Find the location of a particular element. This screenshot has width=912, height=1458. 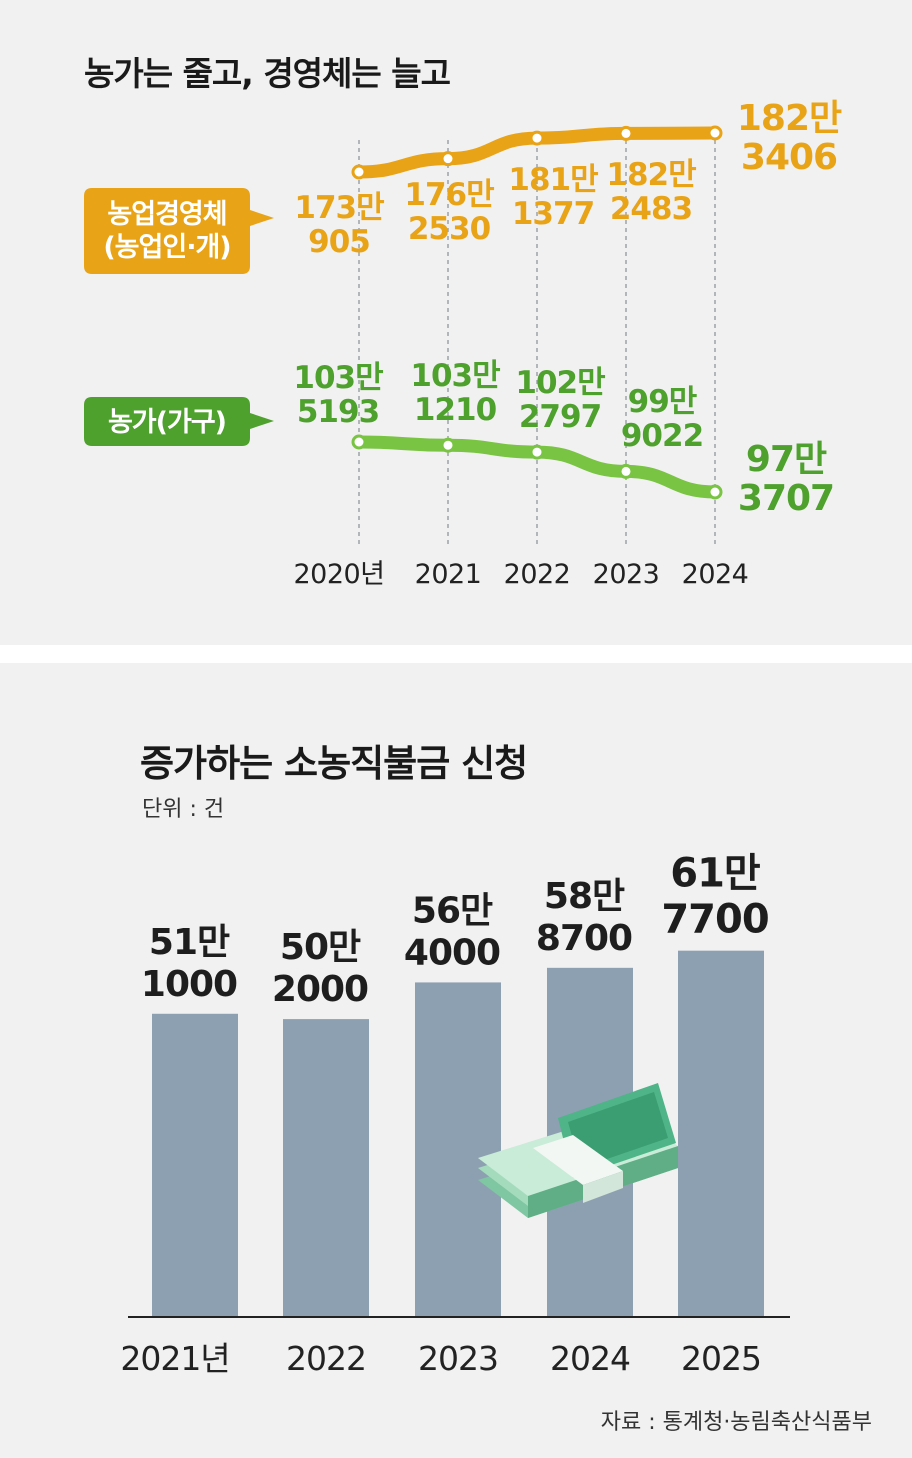

chart2-title: 증가하는 소농직불금 신청 is located at coordinates (334, 763).